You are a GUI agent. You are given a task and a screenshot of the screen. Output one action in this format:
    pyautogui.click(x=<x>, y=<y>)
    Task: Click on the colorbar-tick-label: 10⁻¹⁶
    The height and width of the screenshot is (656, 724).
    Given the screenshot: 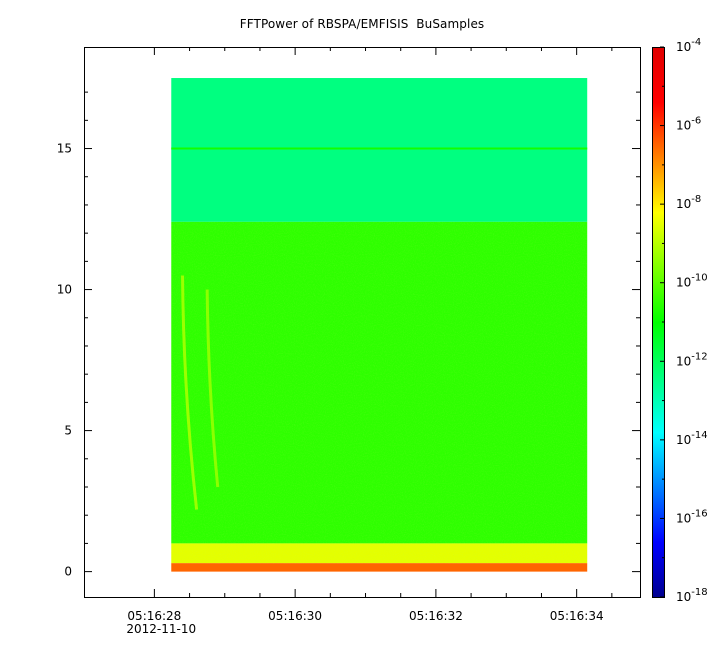 What is the action you would take?
    pyautogui.click(x=692, y=516)
    